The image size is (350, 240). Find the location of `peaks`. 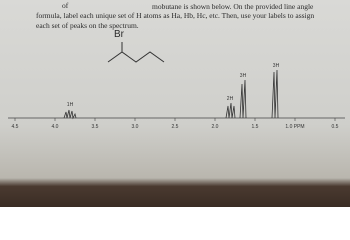

peaks is located at coordinates (171, 94).